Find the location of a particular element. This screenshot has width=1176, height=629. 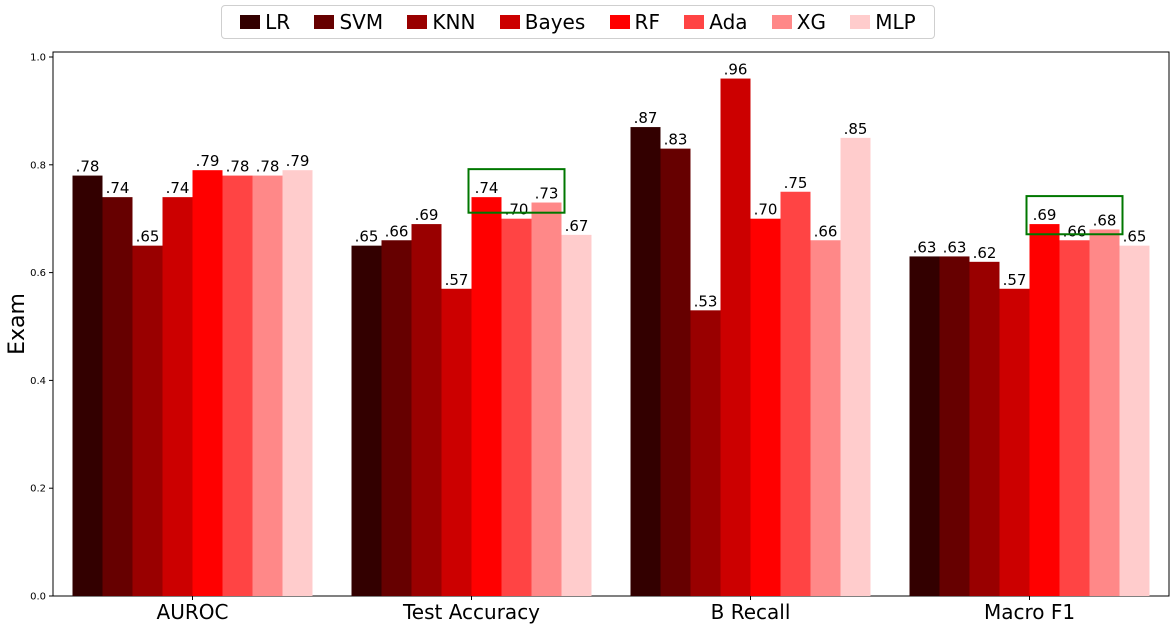

bar-value-label: .75 is located at coordinates (796, 183).